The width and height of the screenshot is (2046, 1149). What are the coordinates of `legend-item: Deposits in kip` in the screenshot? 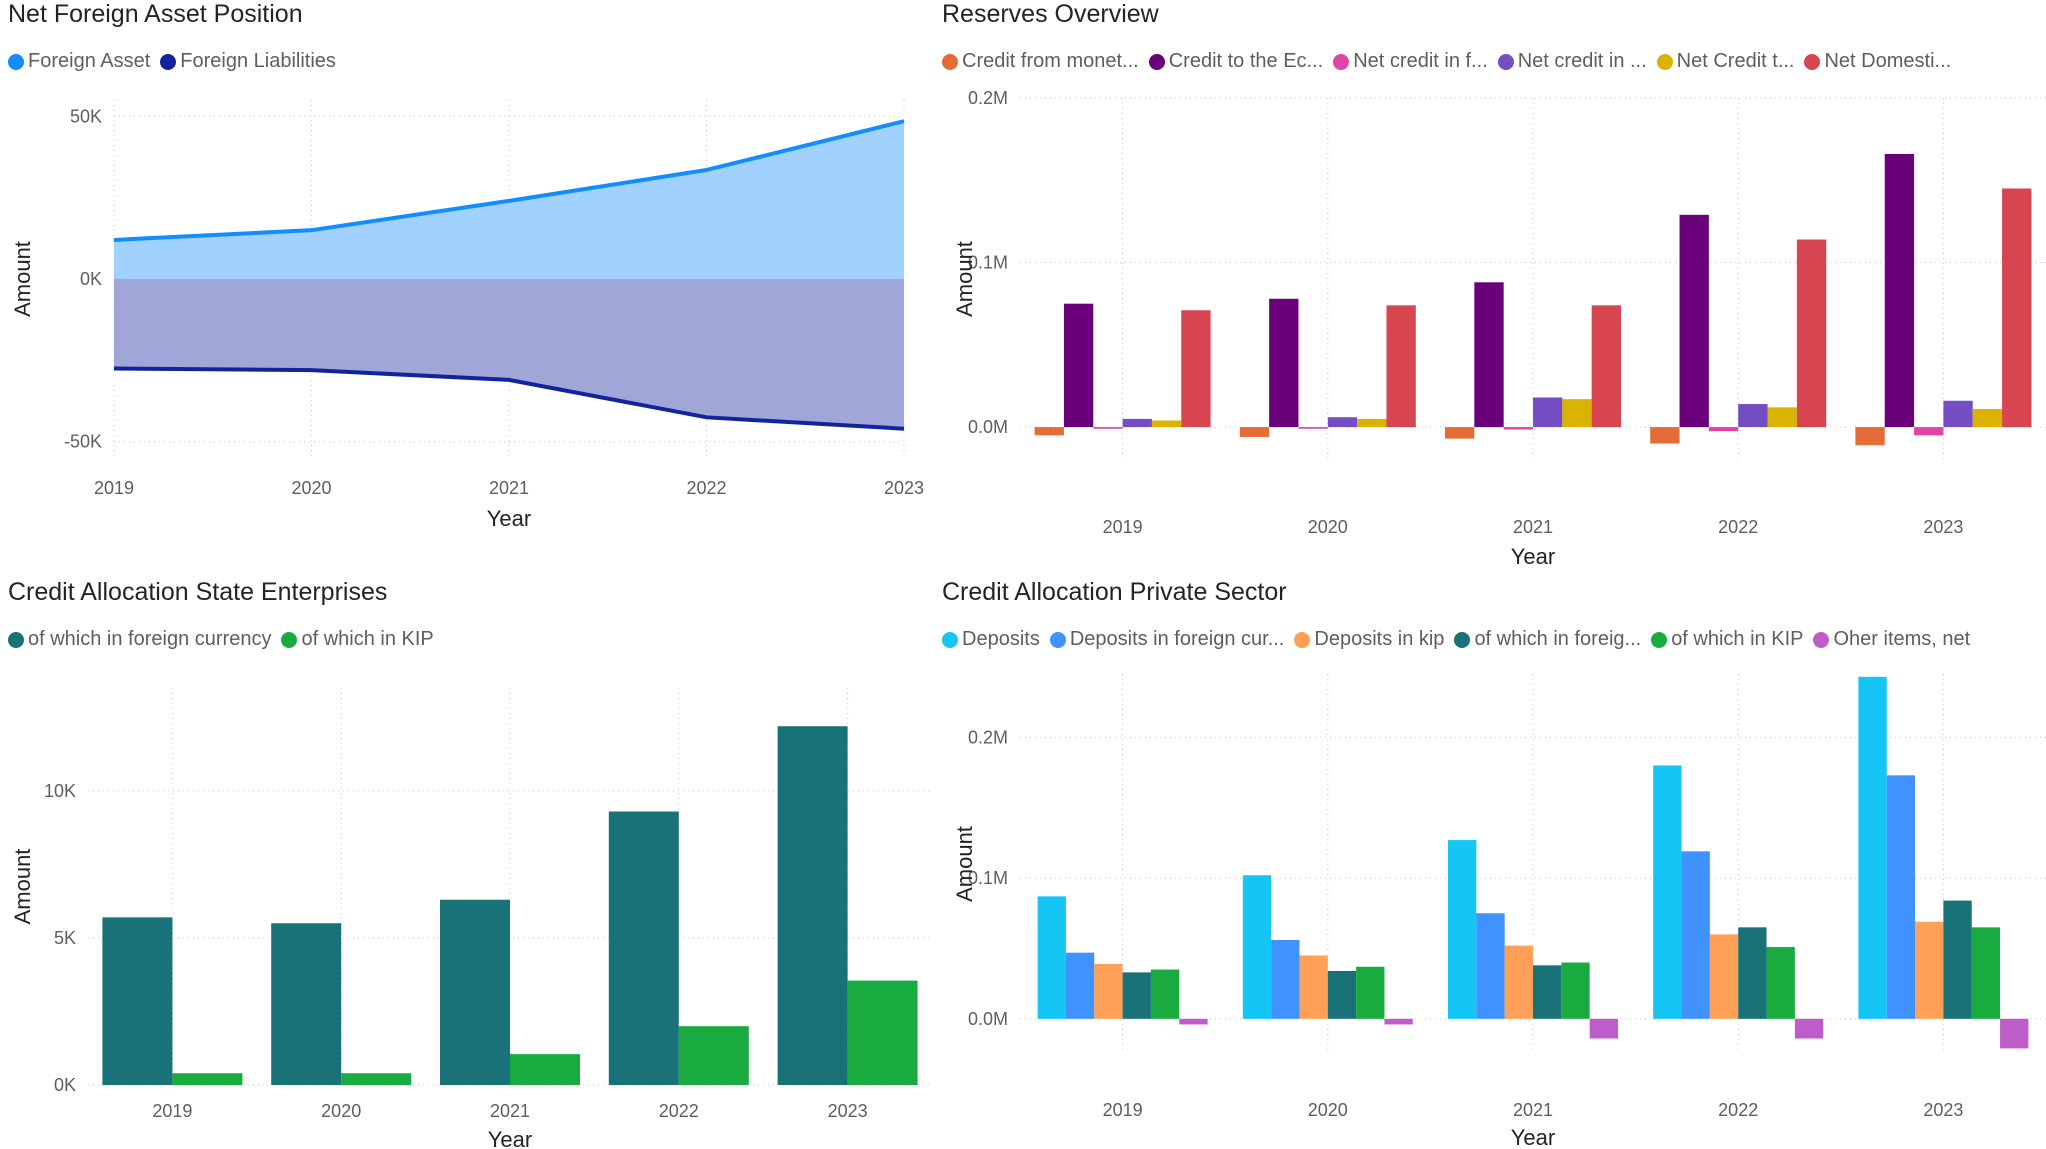 It's located at (1369, 639).